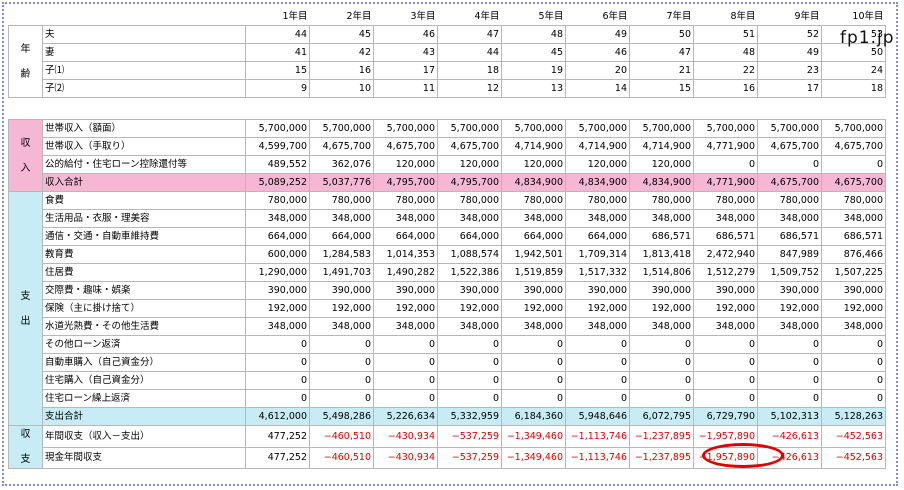 Image resolution: width=904 pixels, height=490 pixels. What do you see at coordinates (144, 17) in the screenshot?
I see `header-blank` at bounding box center [144, 17].